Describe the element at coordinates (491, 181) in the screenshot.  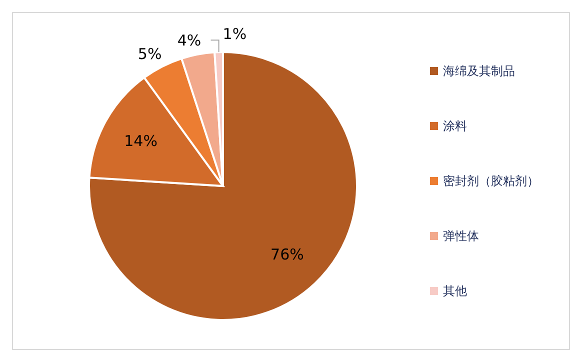
I see `legend-label: 密封剂（胶粘剂）` at that location.